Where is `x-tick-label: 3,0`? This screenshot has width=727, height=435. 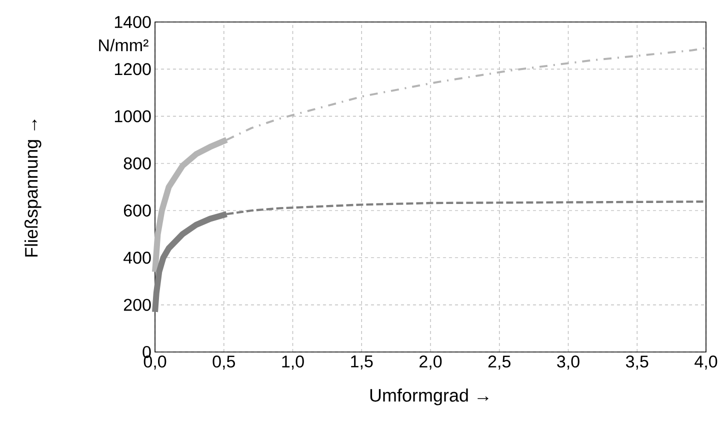
x-tick-label: 3,0 is located at coordinates (568, 363).